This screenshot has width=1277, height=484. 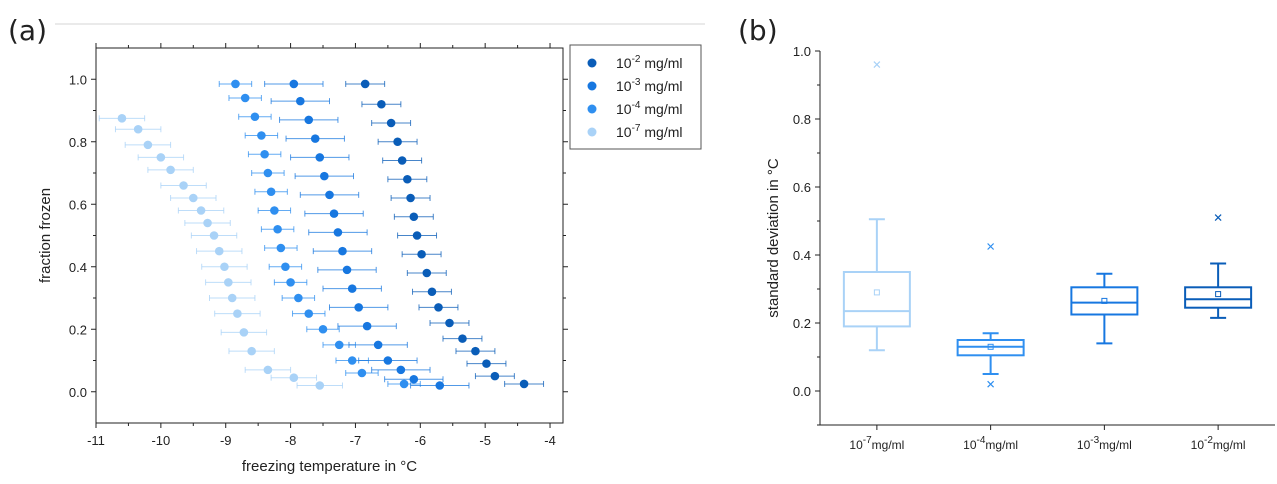 I want to click on legend-label: 10-2 mg/ml, so click(x=649, y=62).